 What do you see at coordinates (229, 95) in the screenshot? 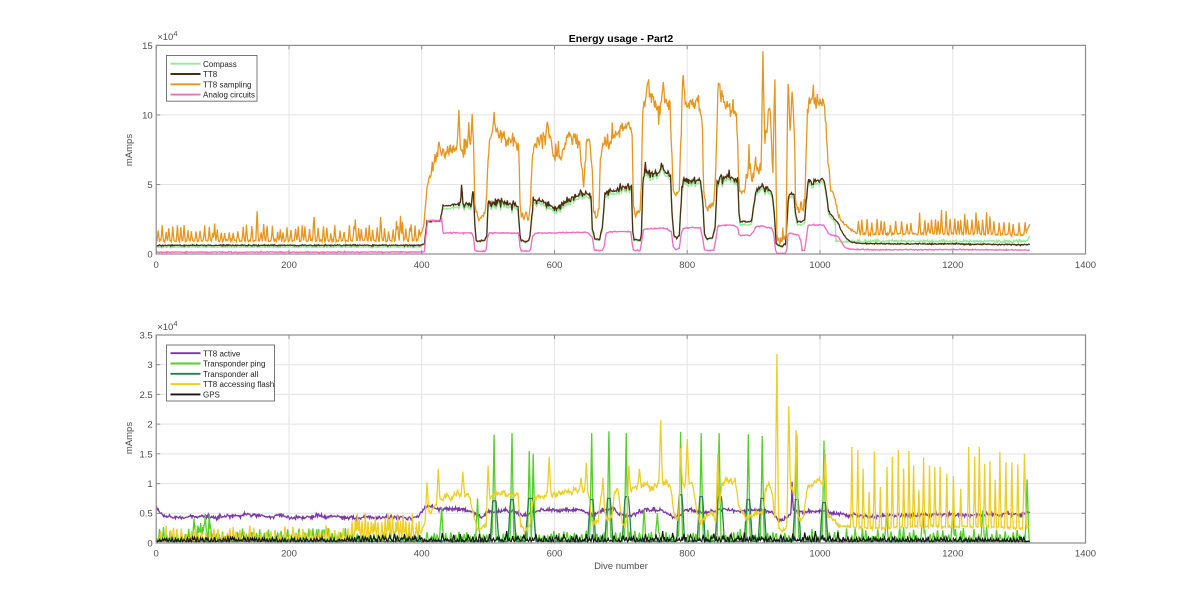
I see `svg-text: Analog circuits` at bounding box center [229, 95].